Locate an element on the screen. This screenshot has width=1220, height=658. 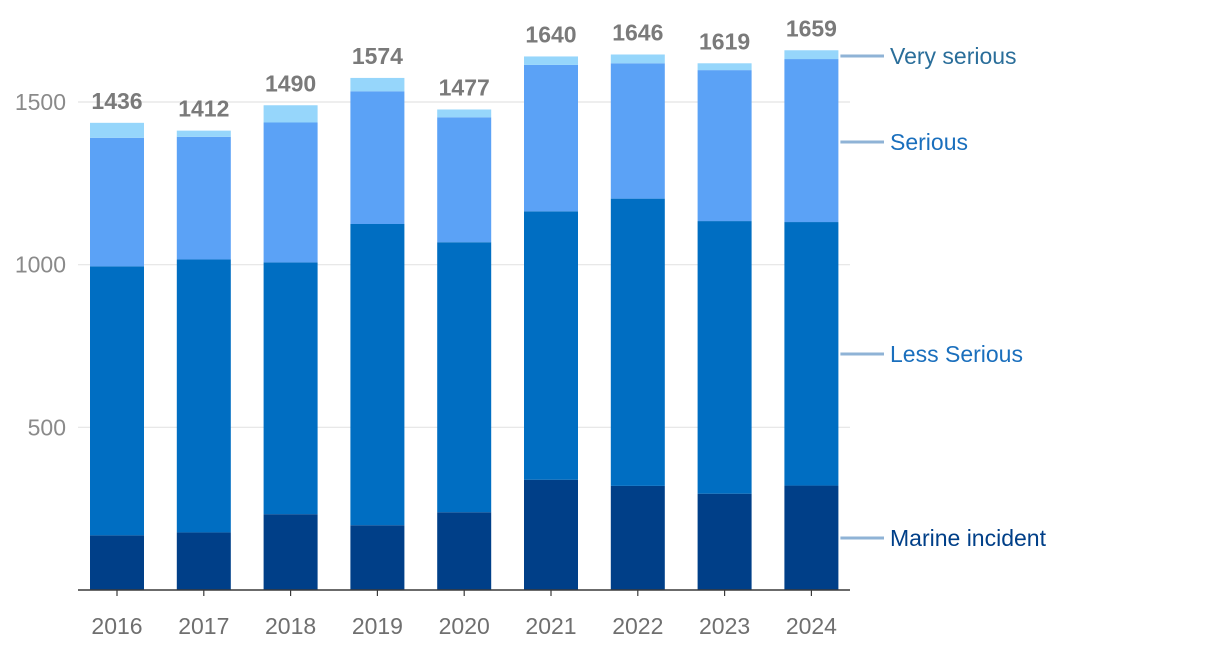
y-tick-label: 500 is located at coordinates (47, 427).